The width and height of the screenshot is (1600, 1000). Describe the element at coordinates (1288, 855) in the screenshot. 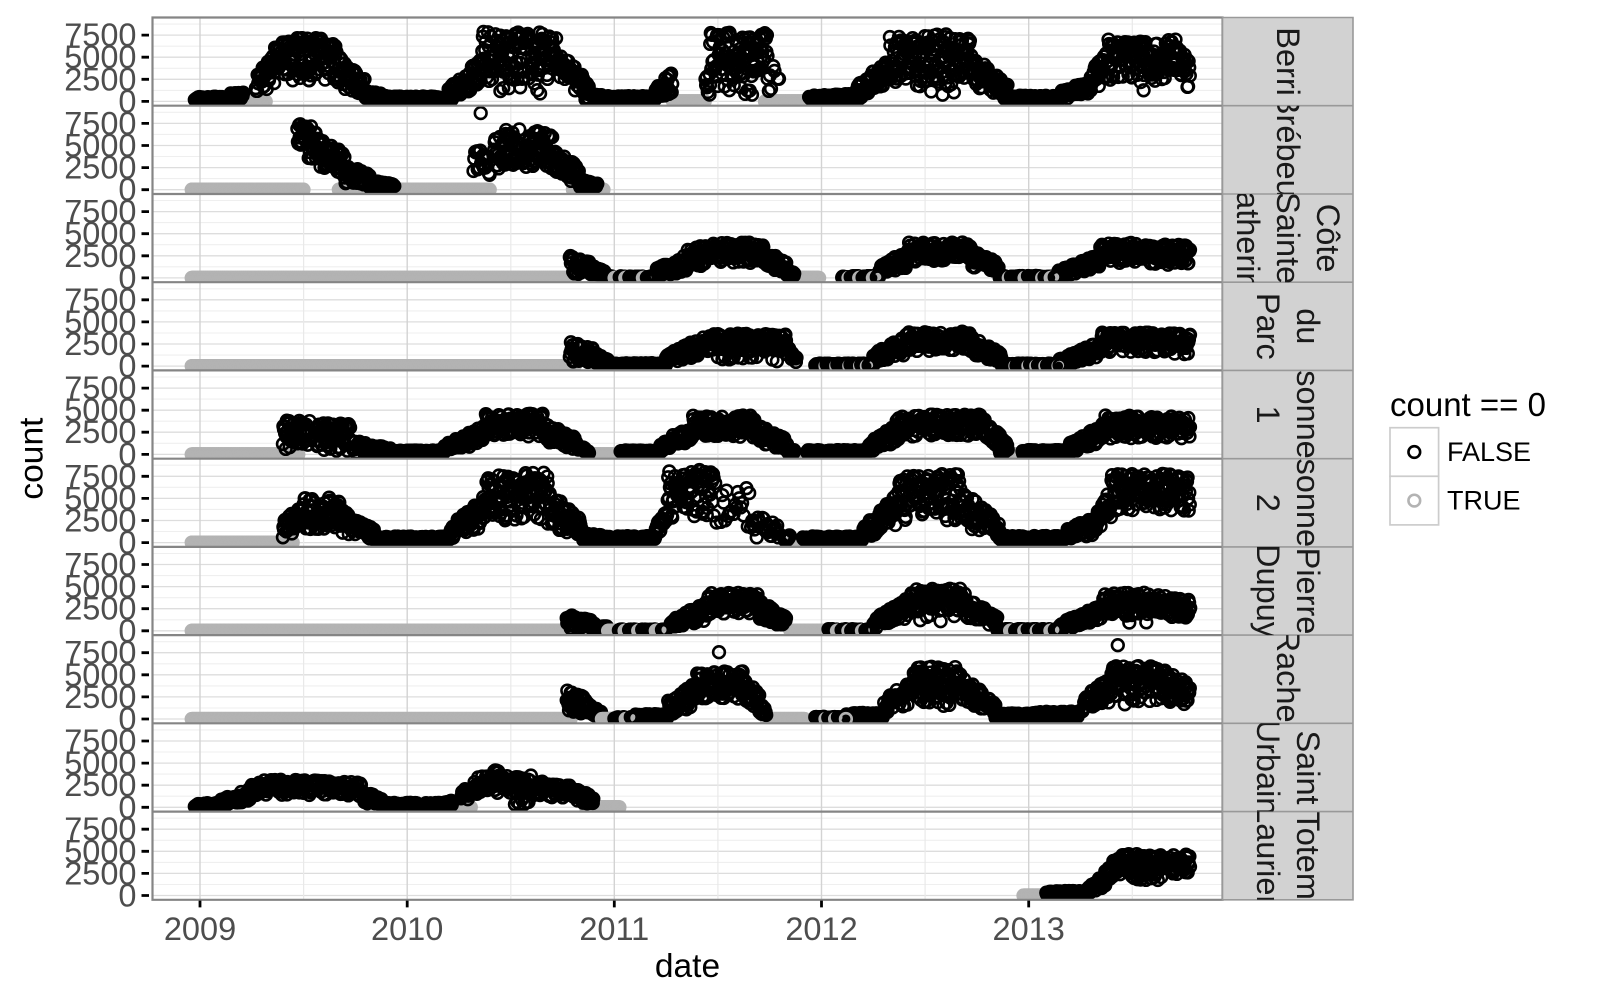

I see `svg-text: TotemLaurier` at that location.